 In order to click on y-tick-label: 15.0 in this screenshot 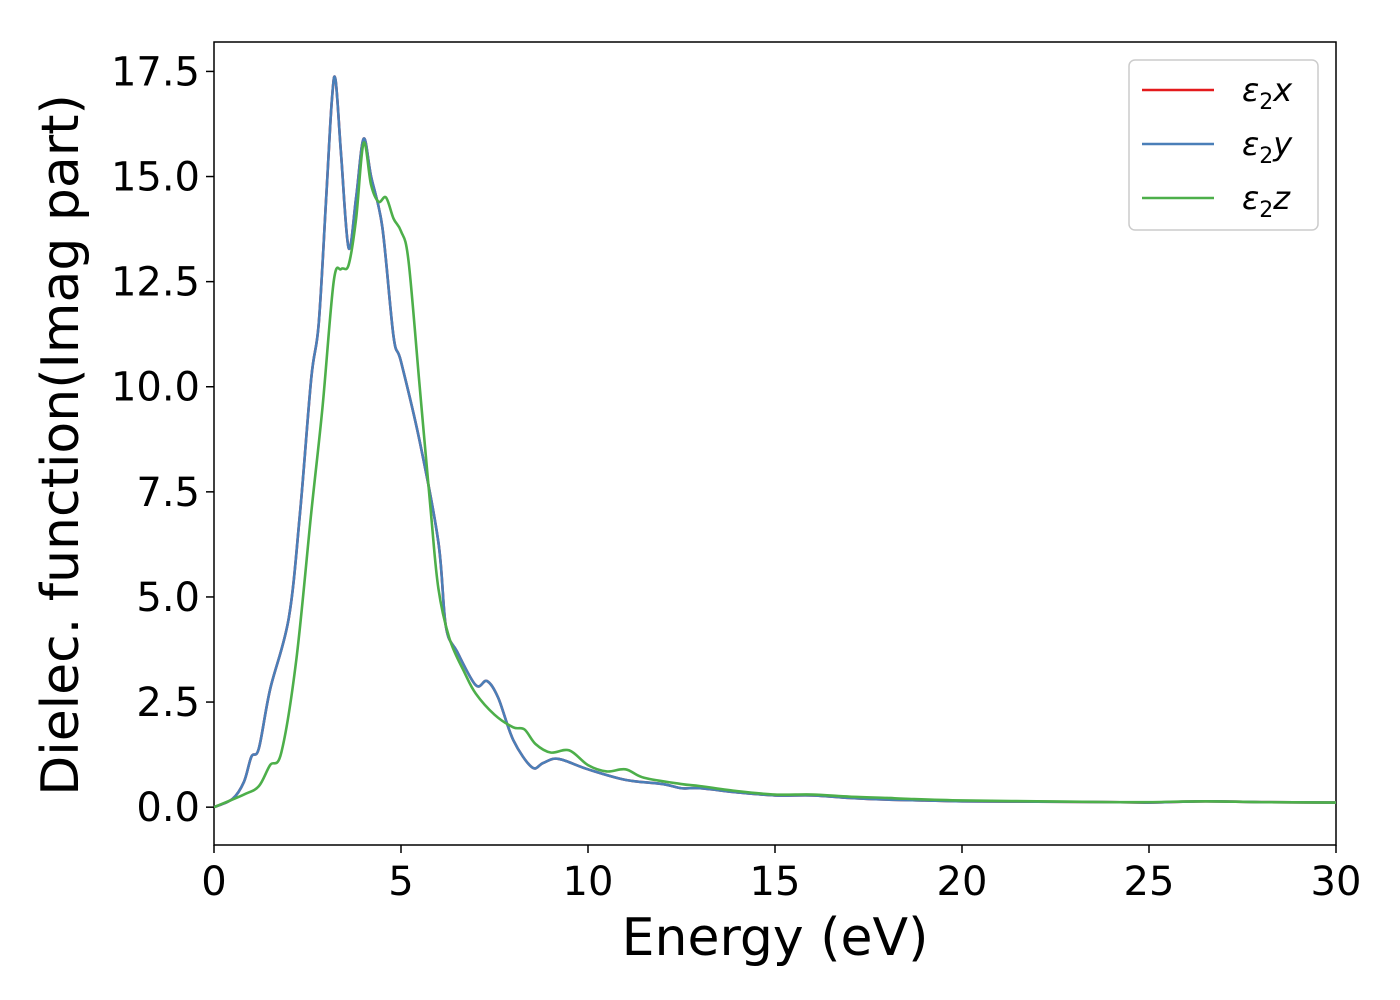, I will do `click(155, 178)`.